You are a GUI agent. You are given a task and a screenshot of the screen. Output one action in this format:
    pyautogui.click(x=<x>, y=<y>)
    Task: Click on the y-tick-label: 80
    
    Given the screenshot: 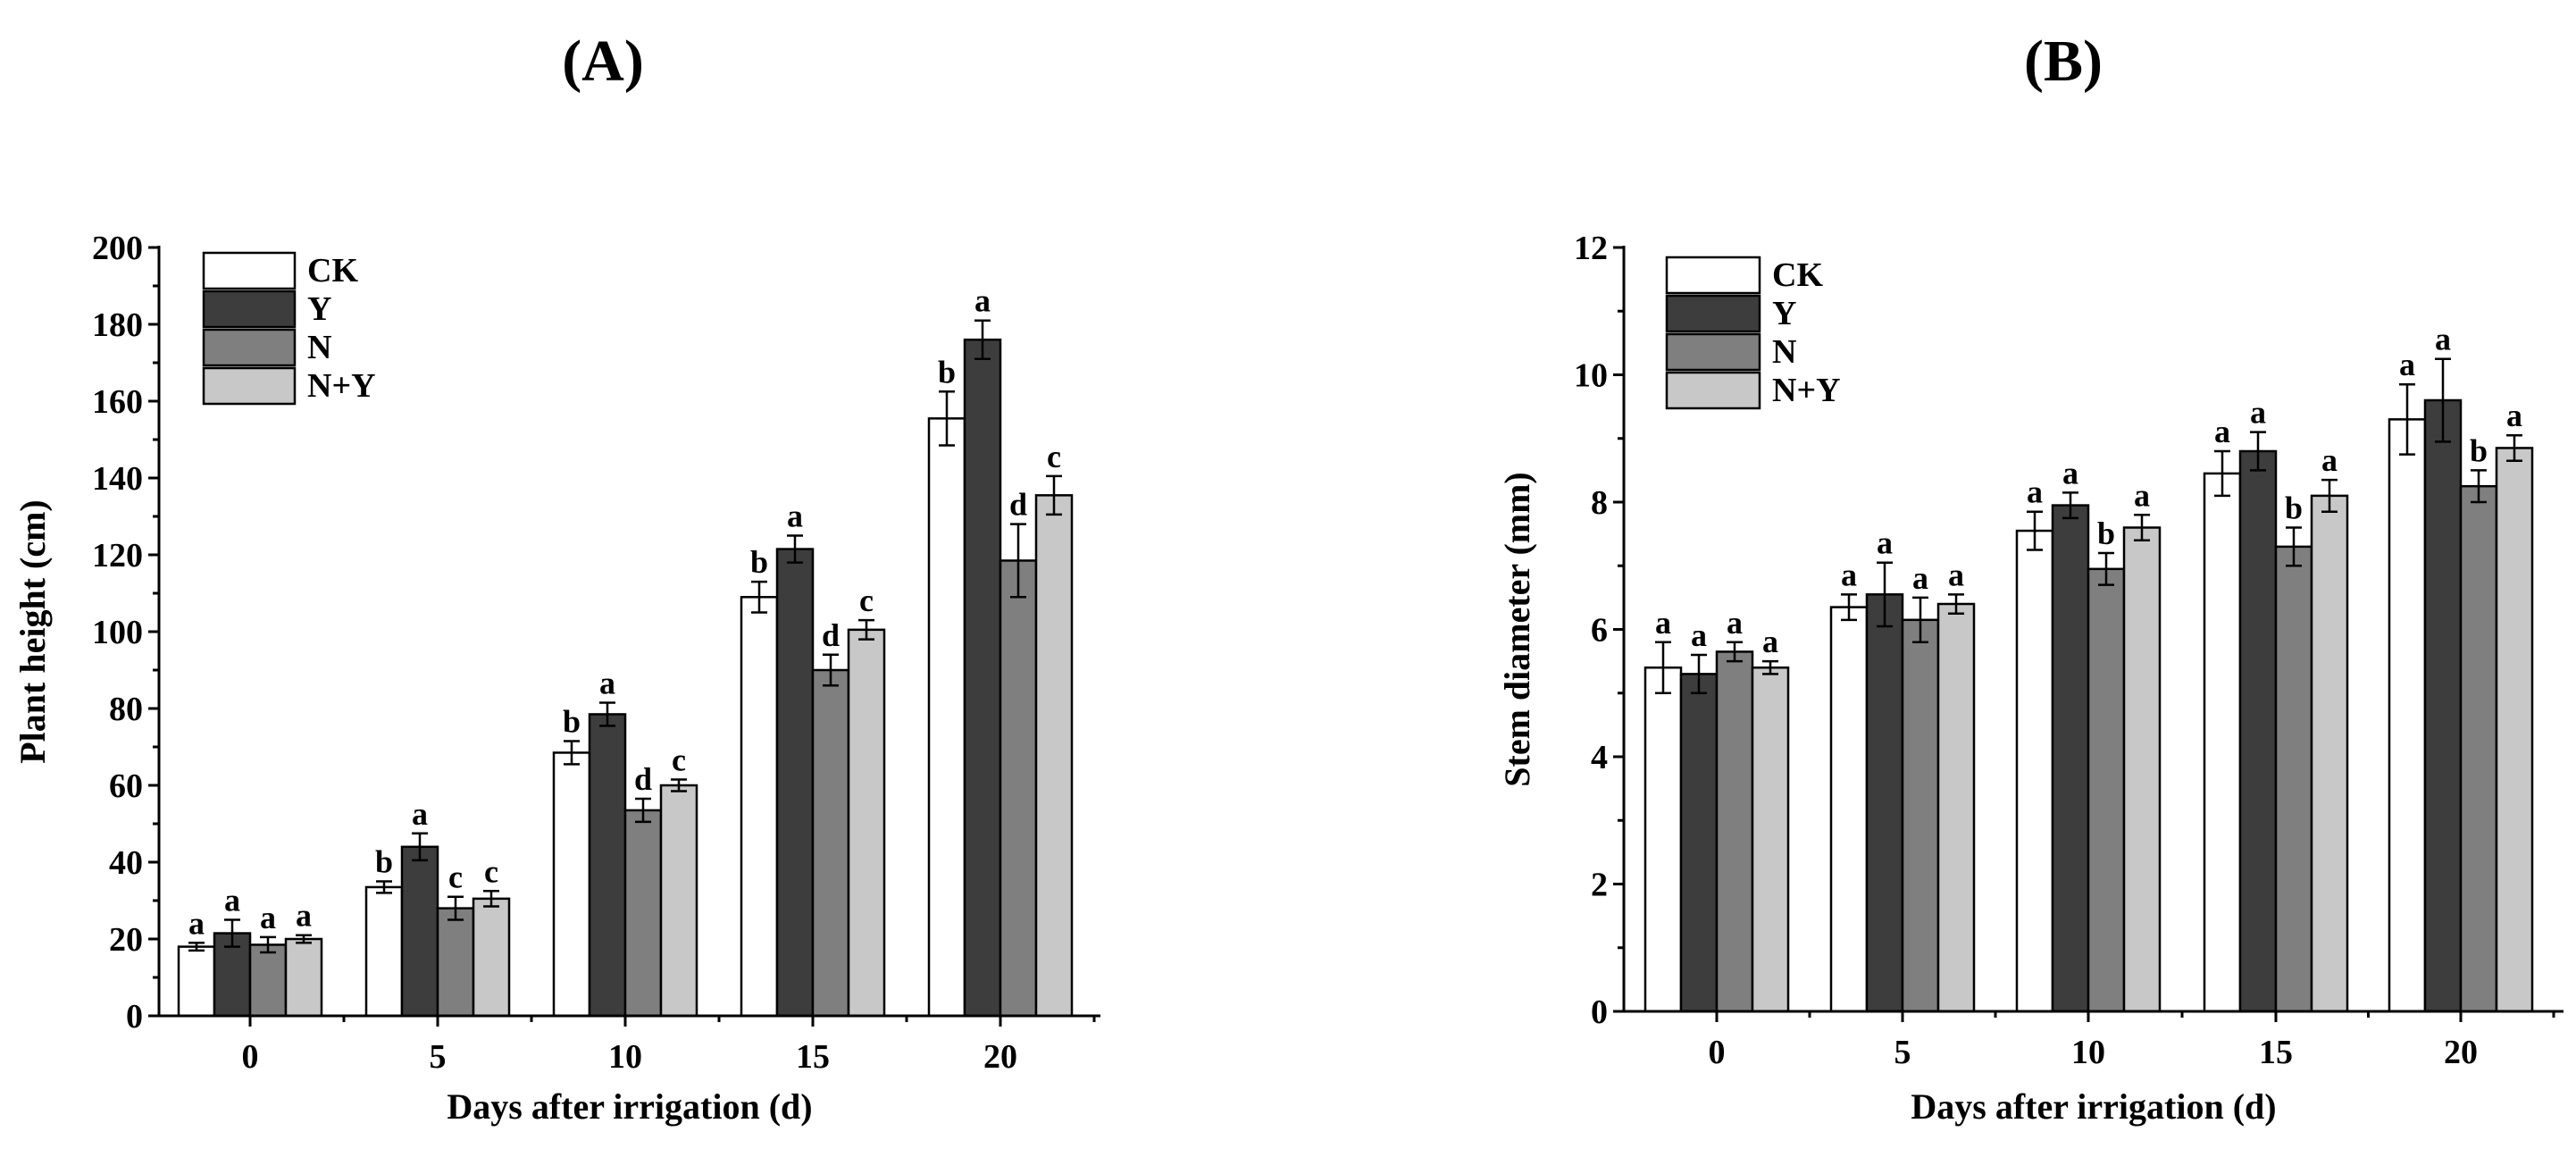 What is the action you would take?
    pyautogui.click(x=126, y=709)
    